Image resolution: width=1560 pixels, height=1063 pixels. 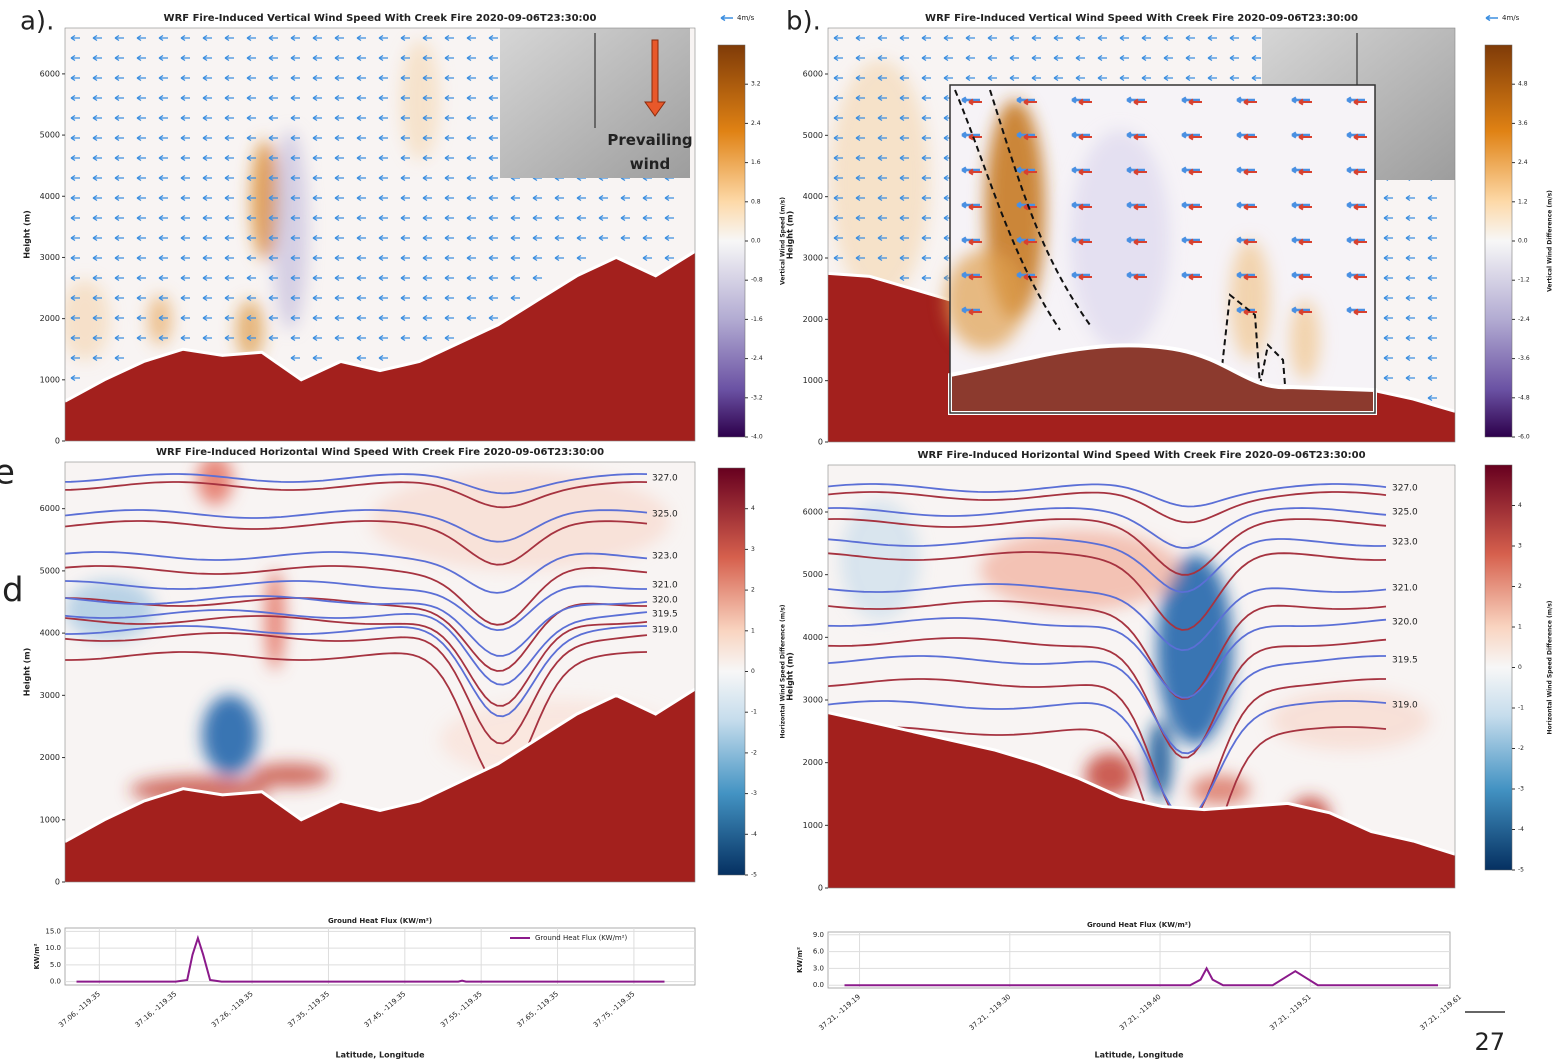 What do you see at coordinates (756, 84) in the screenshot?
I see `colorbar-tick-label: 3.2` at bounding box center [756, 84].